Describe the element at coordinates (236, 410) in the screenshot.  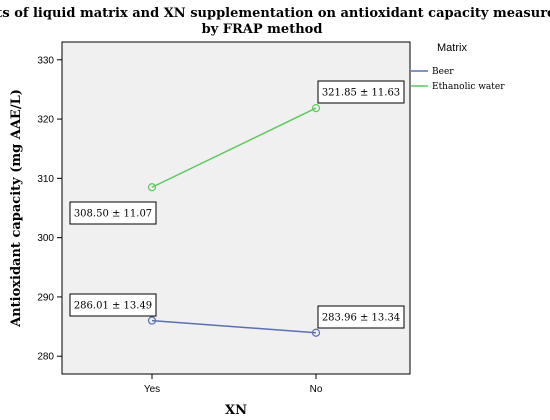
I see `x-axis-title: XN` at that location.